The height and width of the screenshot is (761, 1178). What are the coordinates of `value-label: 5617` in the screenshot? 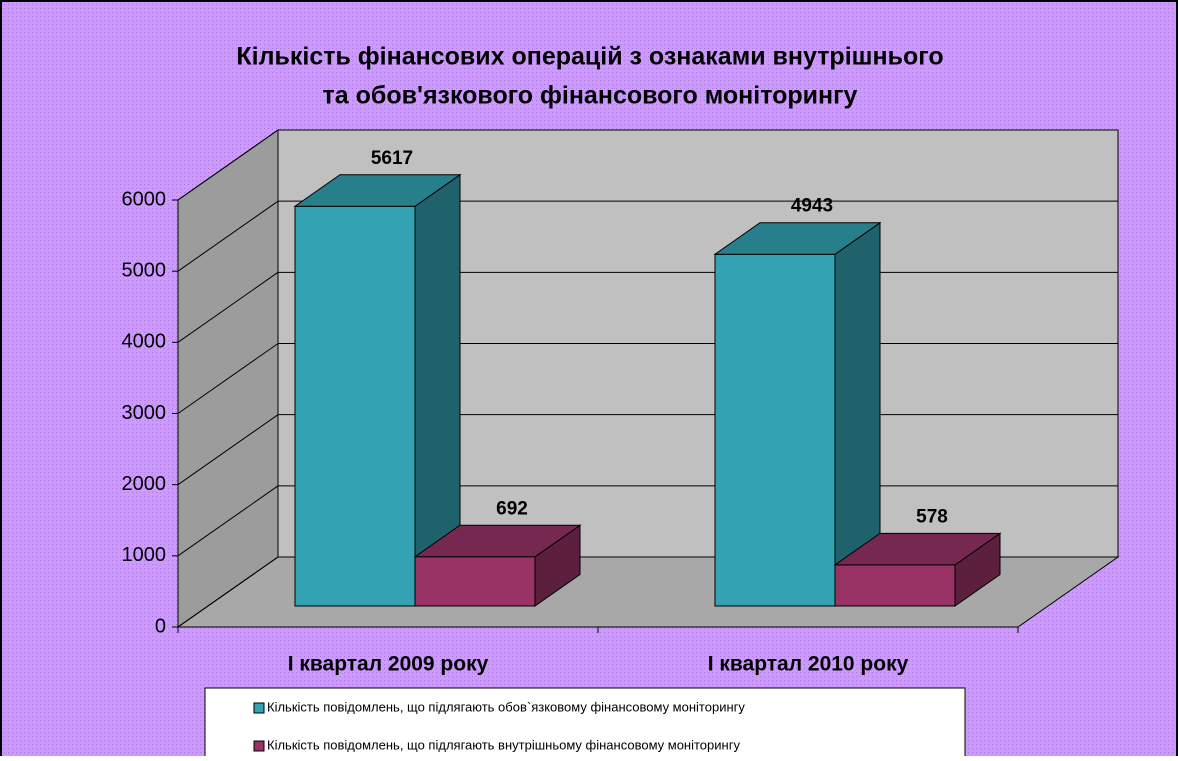 It's located at (392, 158).